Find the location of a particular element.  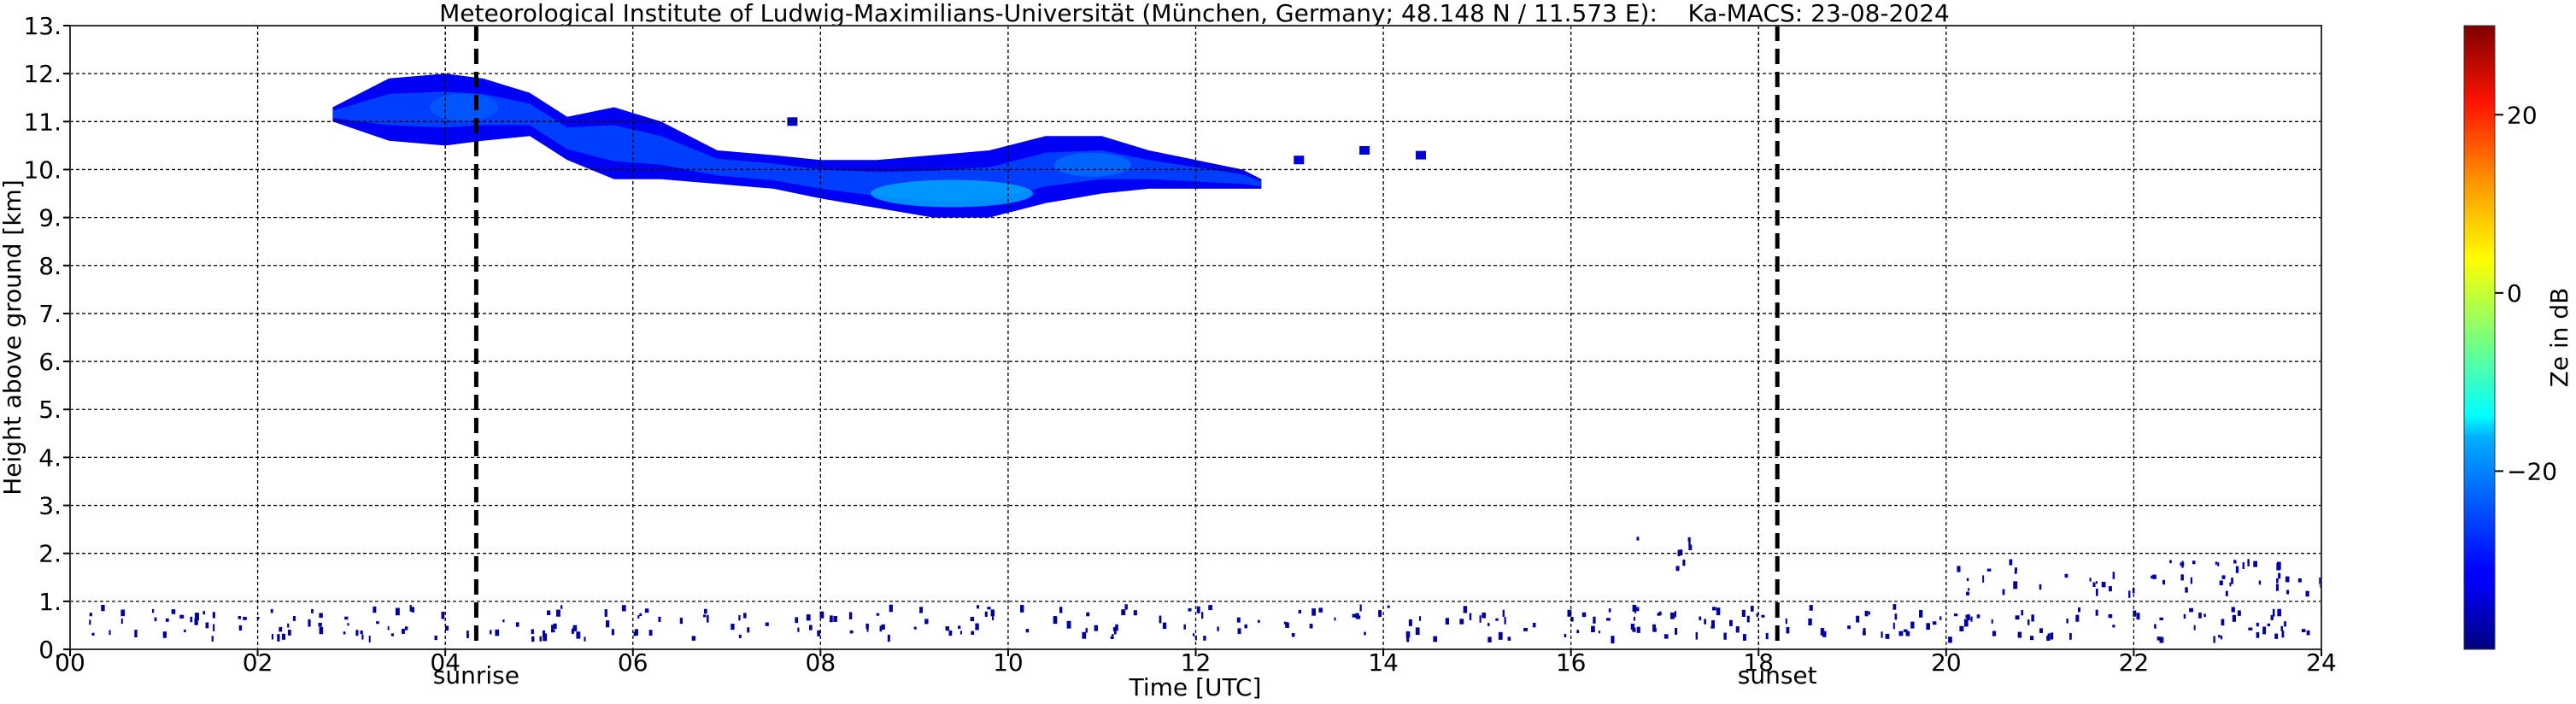

y-tick-label: 9. is located at coordinates (50, 218).